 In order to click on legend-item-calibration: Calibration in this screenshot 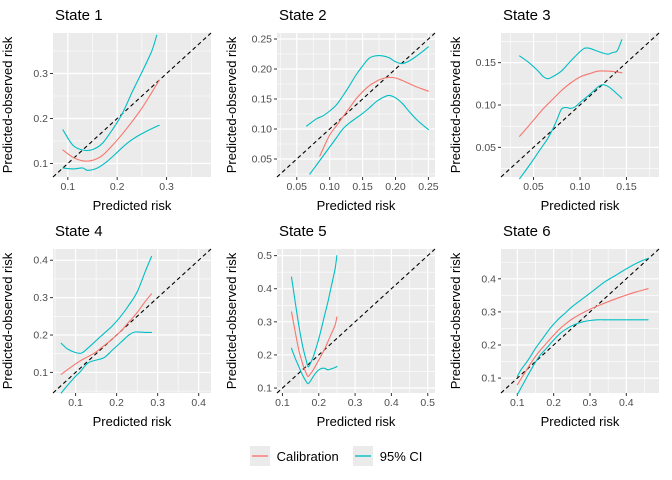, I will do `click(294, 456)`.